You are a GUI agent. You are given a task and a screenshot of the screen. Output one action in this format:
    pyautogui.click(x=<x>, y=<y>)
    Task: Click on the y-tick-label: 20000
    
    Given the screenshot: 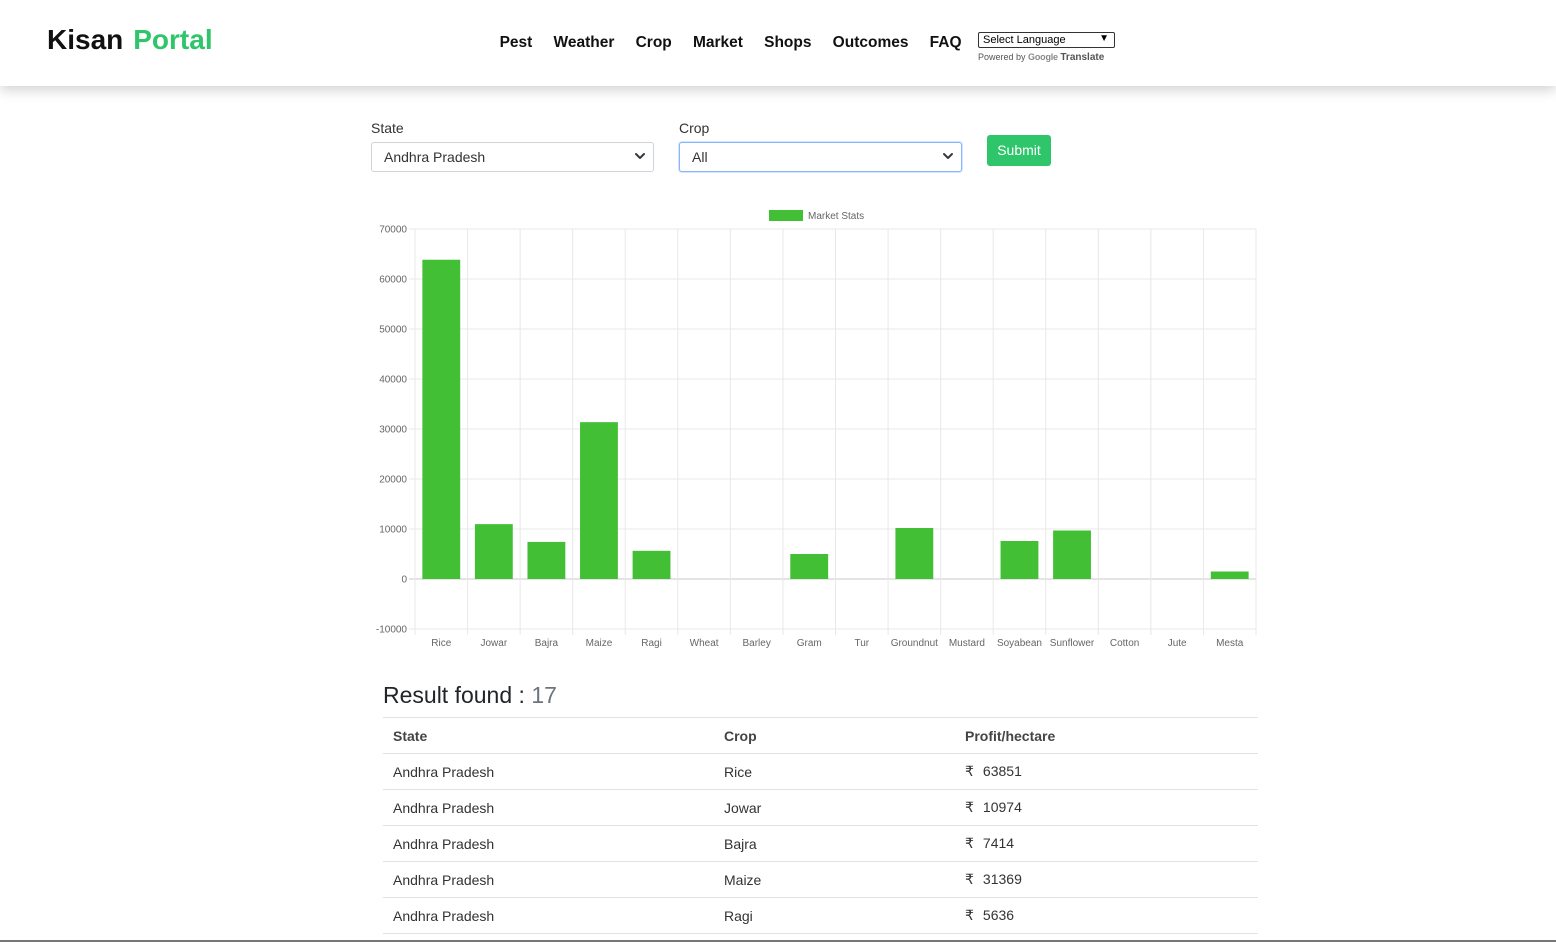 What is the action you would take?
    pyautogui.click(x=393, y=480)
    